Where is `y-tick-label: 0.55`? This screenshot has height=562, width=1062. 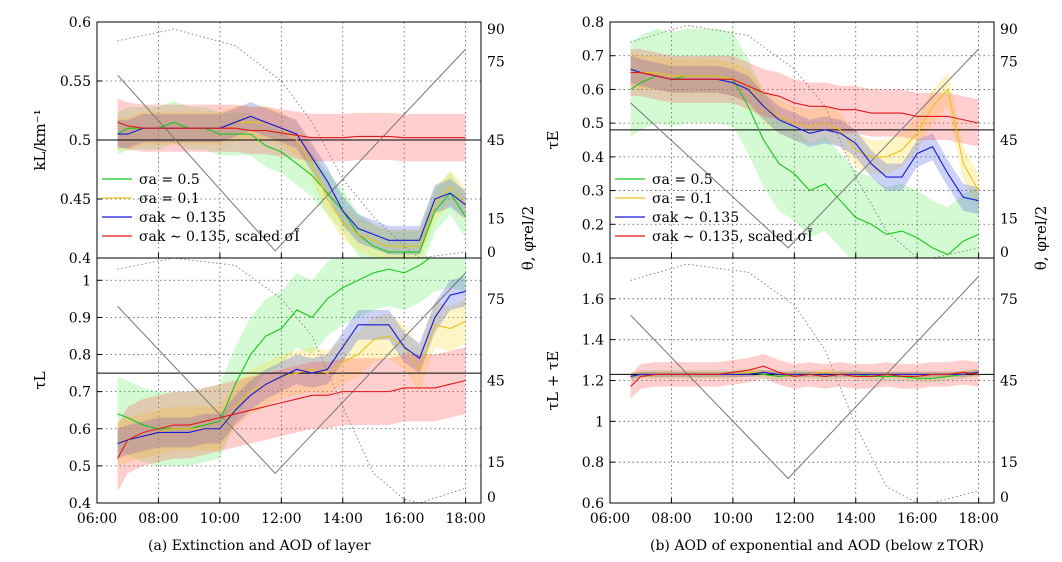 y-tick-label: 0.55 is located at coordinates (75, 82).